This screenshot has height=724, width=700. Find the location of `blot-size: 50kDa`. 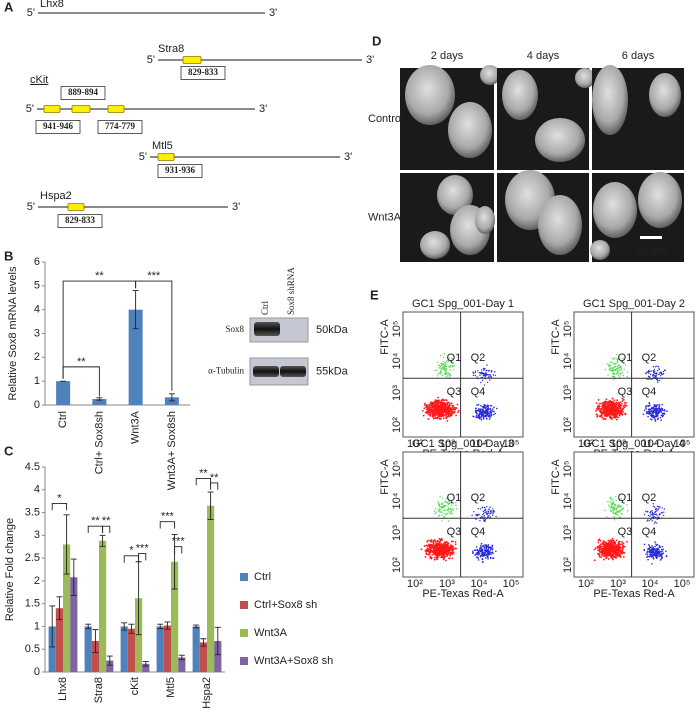

blot-size: 50kDa is located at coordinates (332, 330).